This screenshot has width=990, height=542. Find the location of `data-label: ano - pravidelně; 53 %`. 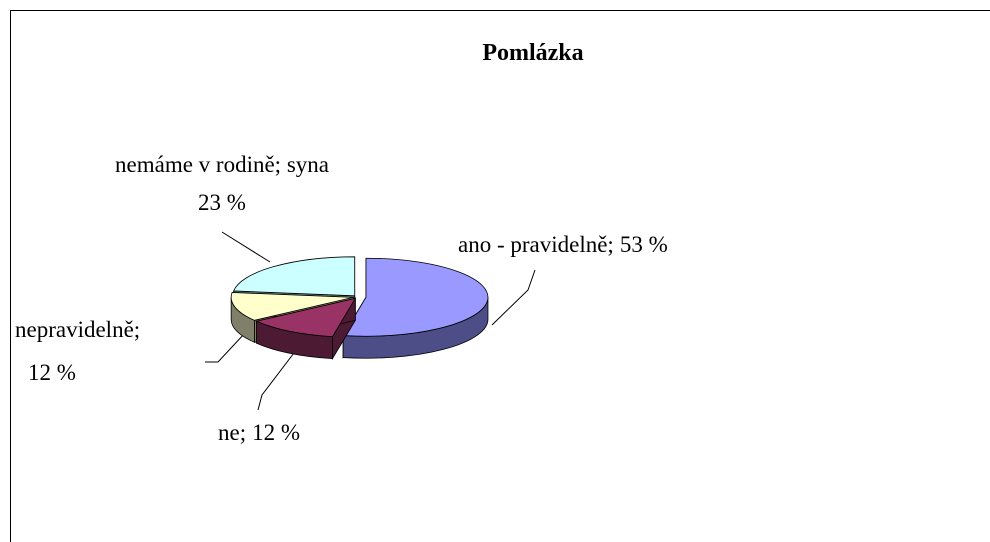

data-label: ano - pravidelně; 53 % is located at coordinates (563, 244).